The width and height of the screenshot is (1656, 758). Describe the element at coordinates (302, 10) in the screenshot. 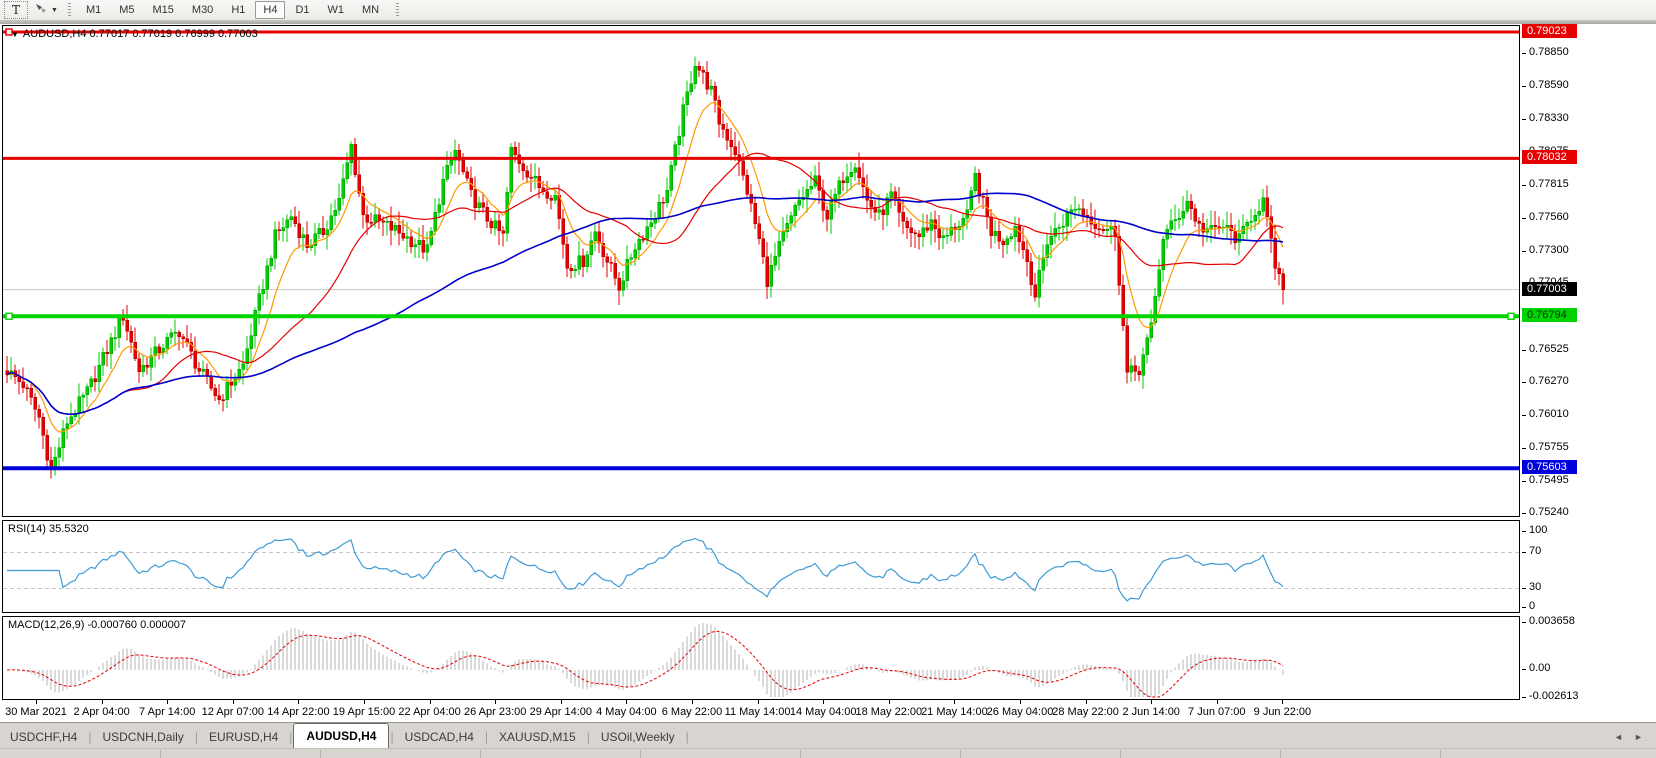

I see `timeframe-button-d1: D1` at that location.